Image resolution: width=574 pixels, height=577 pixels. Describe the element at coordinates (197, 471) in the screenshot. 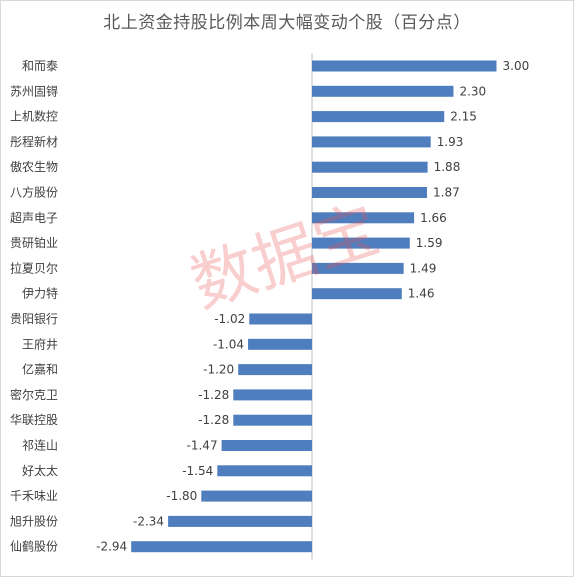

I see `value-label: -1.54` at that location.